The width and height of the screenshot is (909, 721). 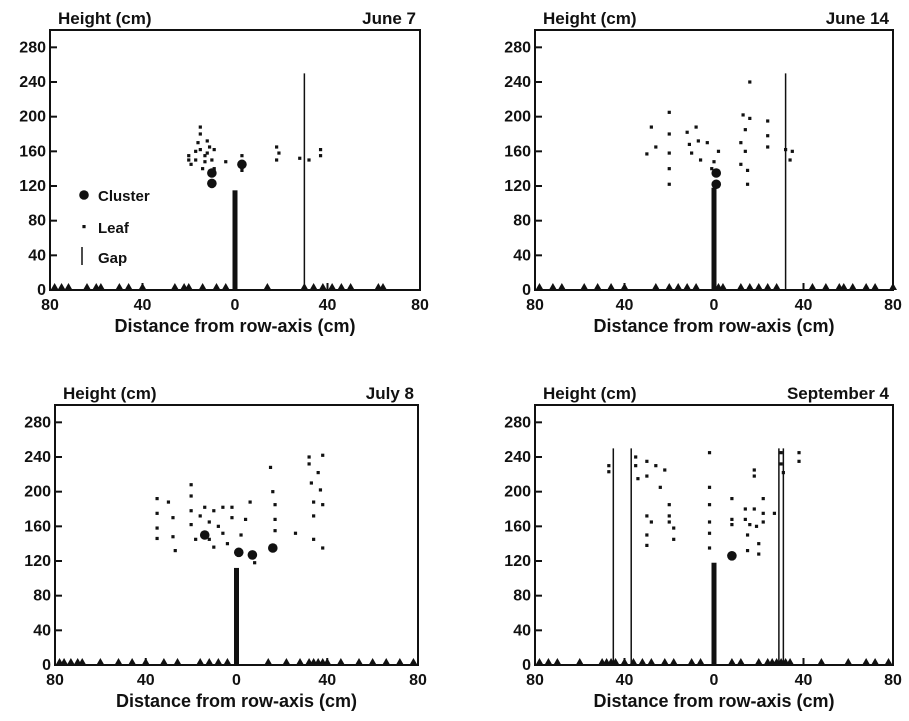 I want to click on x-axis-label: Distance from row-axis (cm), so click(x=713, y=701).